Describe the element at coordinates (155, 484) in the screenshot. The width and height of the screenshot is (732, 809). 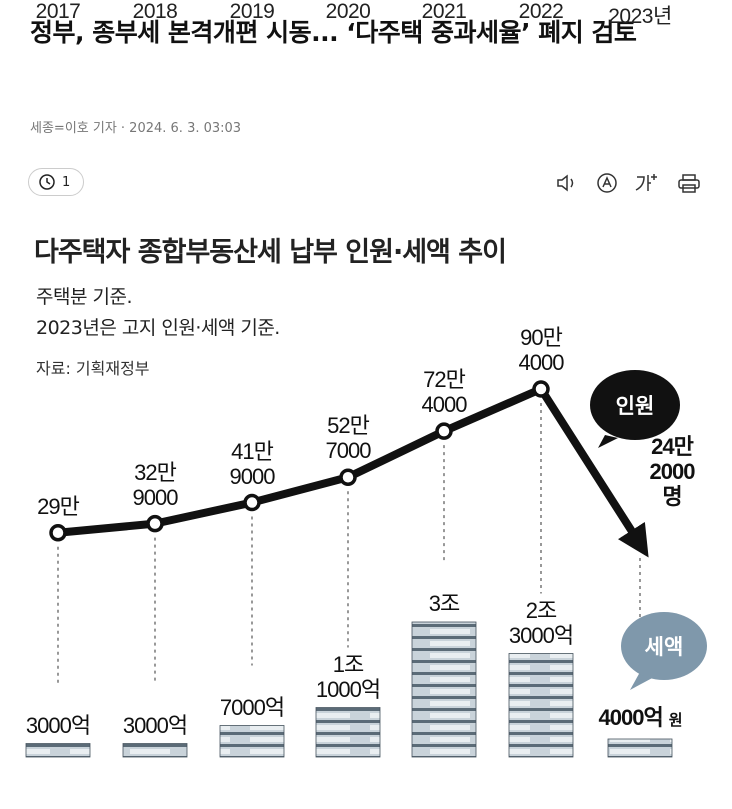
I see `data-label: 32만 9000` at that location.